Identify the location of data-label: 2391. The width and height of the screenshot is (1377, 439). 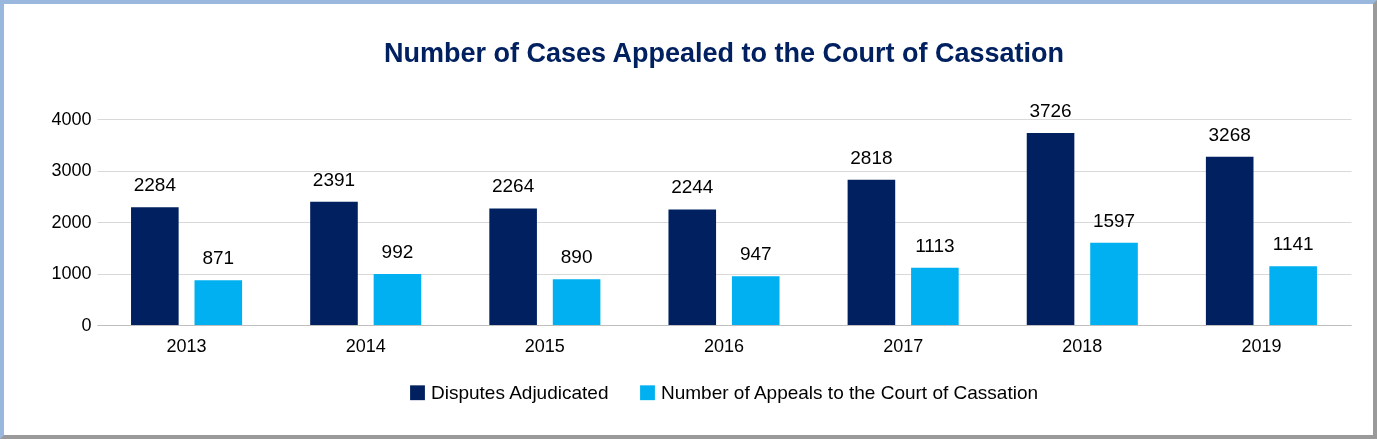
(334, 179).